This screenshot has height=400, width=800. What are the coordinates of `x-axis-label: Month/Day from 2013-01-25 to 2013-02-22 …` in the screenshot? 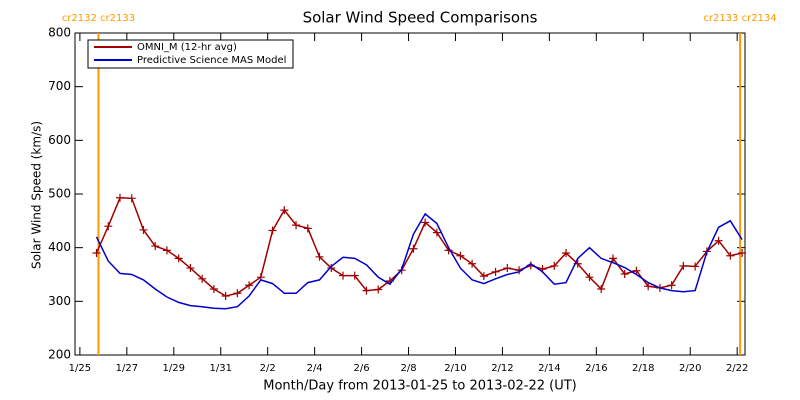 It's located at (419, 386).